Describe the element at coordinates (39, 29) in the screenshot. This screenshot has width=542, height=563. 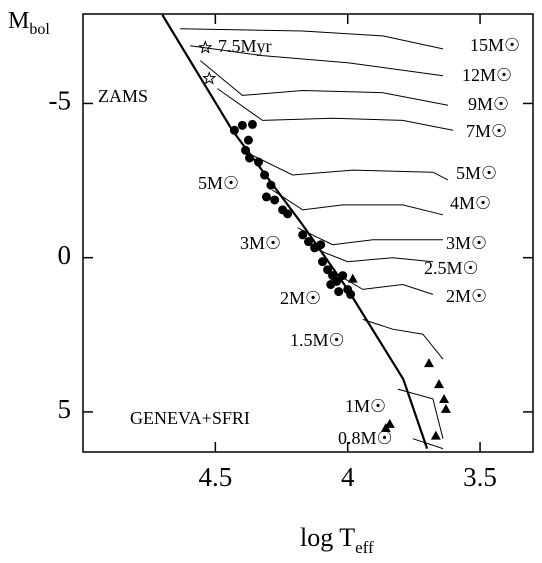
I see `y-axis-label-sub: bol` at that location.